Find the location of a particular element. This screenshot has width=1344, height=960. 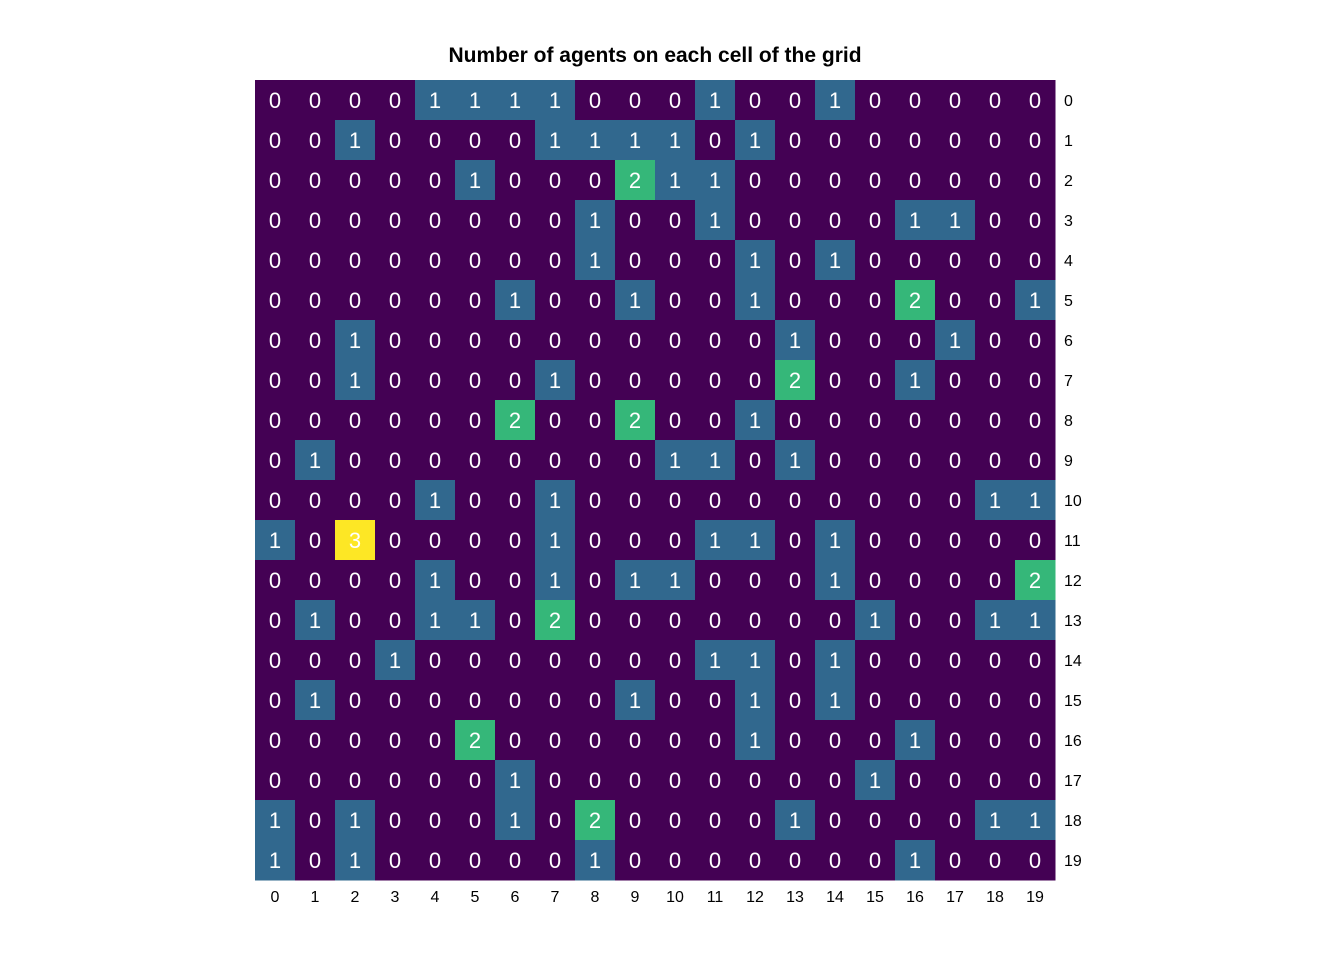

x-tick-label: 10 is located at coordinates (675, 897).